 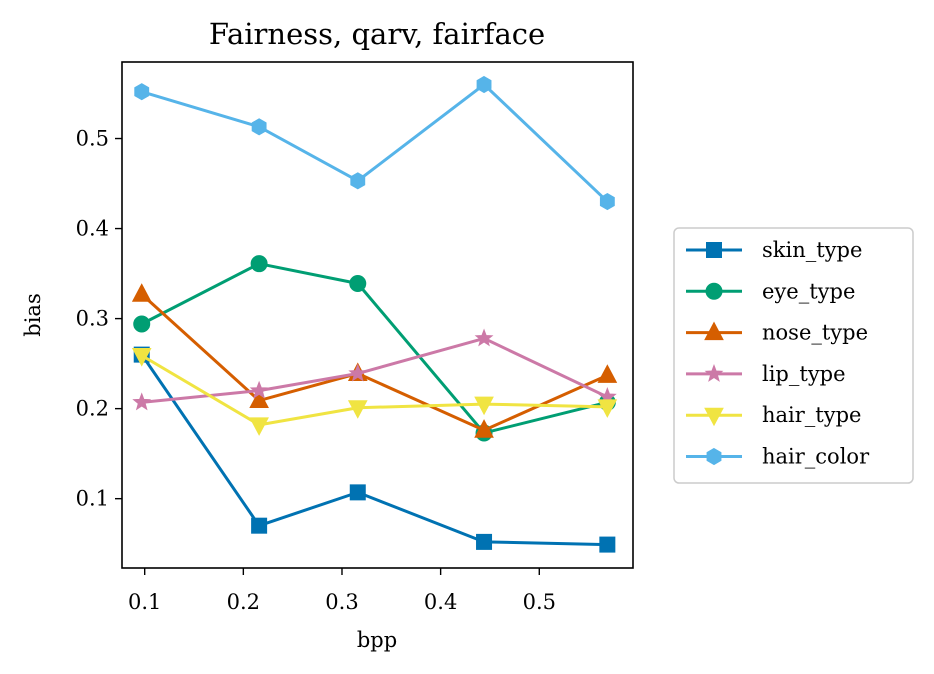 I want to click on x-tick-label: 0.4, so click(x=440, y=602).